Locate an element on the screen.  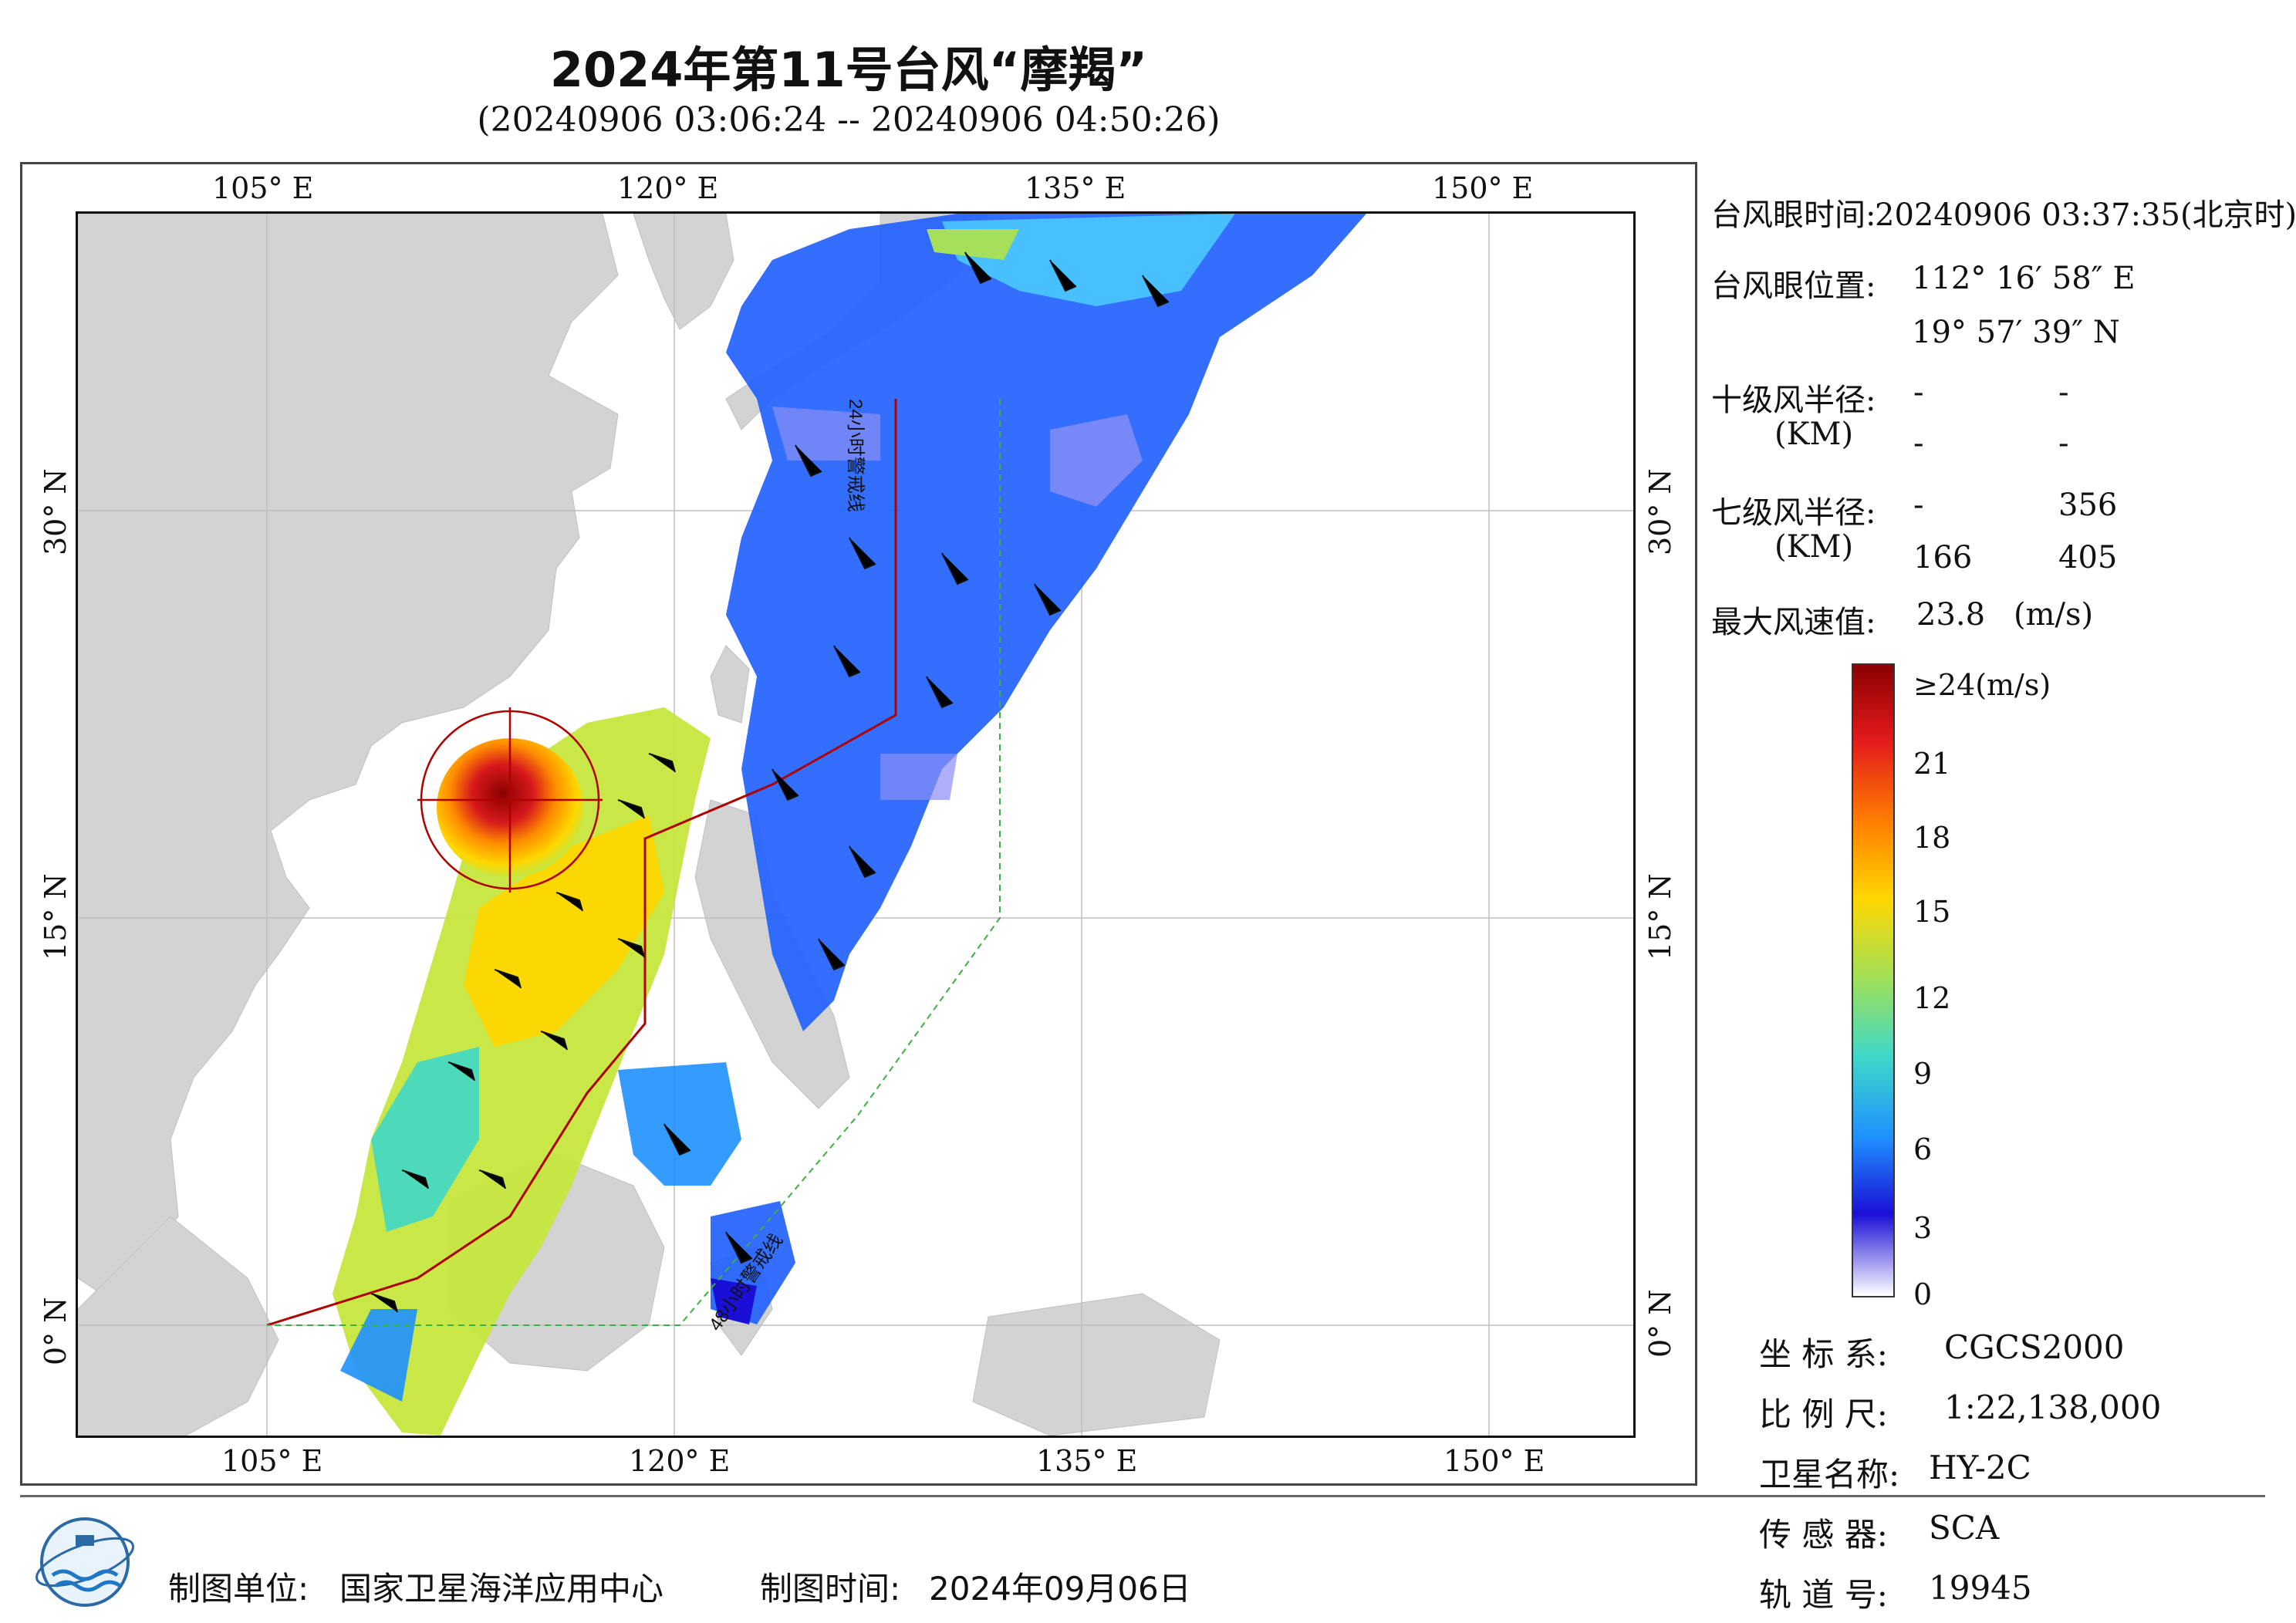
colorbar-label-15: 15 is located at coordinates (1932, 912).